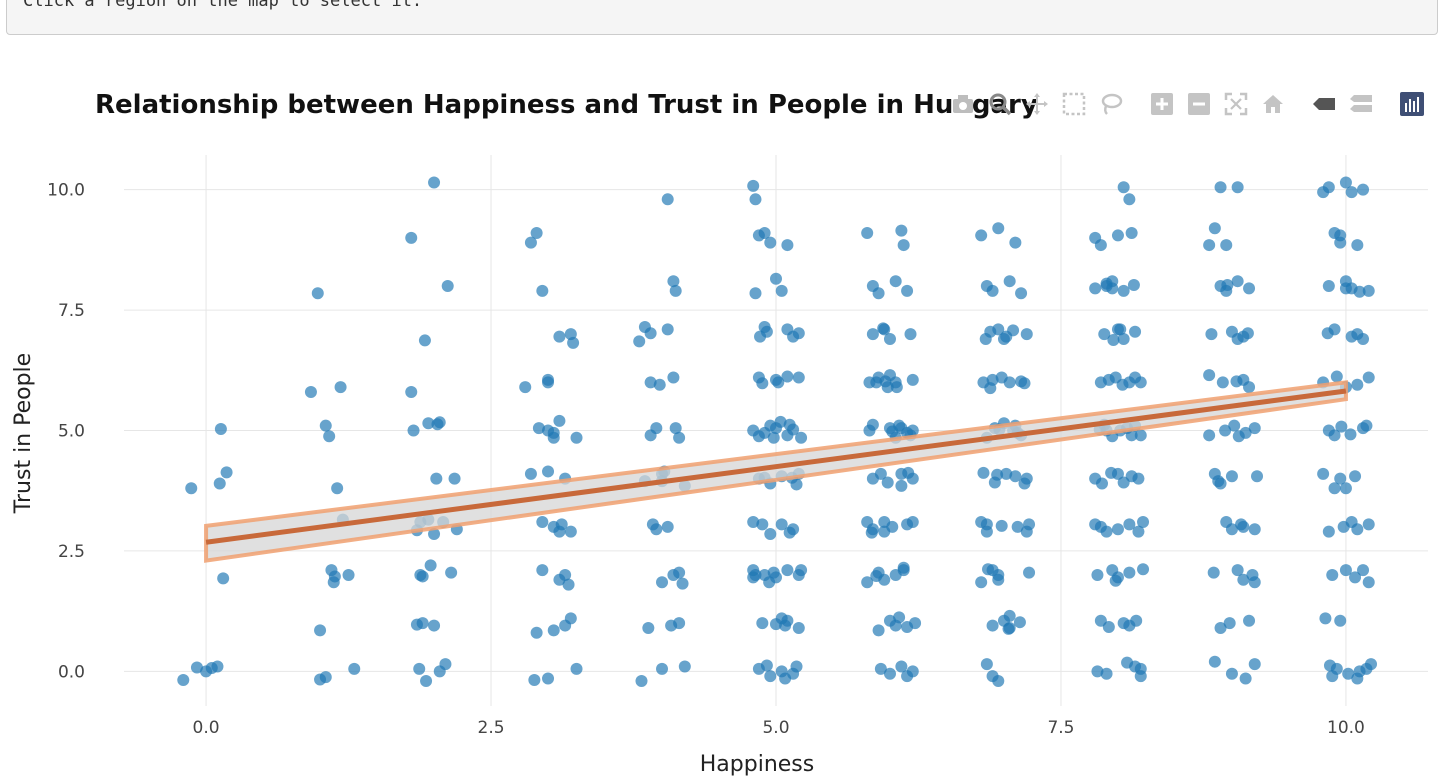  Describe the element at coordinates (1111, 104) in the screenshot. I see `lasso-select-icon` at that location.